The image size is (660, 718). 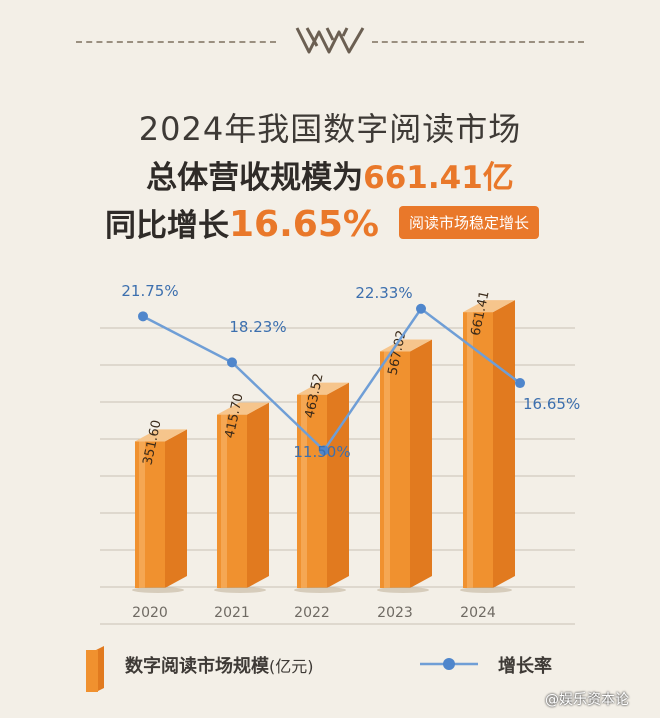 I want to click on x-tick-label: 2024, so click(x=478, y=613).